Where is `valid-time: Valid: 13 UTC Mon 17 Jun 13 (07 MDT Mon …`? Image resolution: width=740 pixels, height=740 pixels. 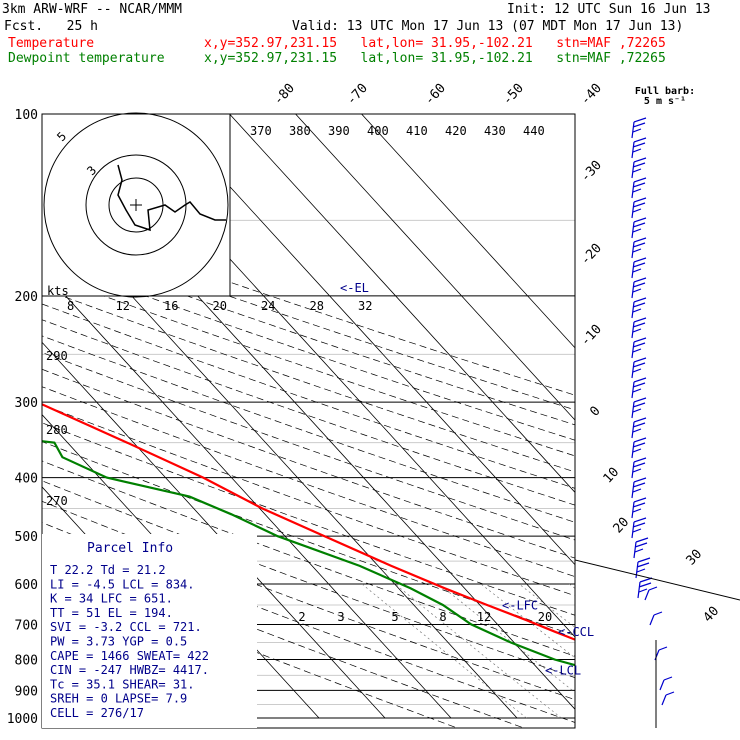
valid-time: Valid: 13 UTC Mon 17 Jun 13 (07 MDT Mon … is located at coordinates (488, 26).